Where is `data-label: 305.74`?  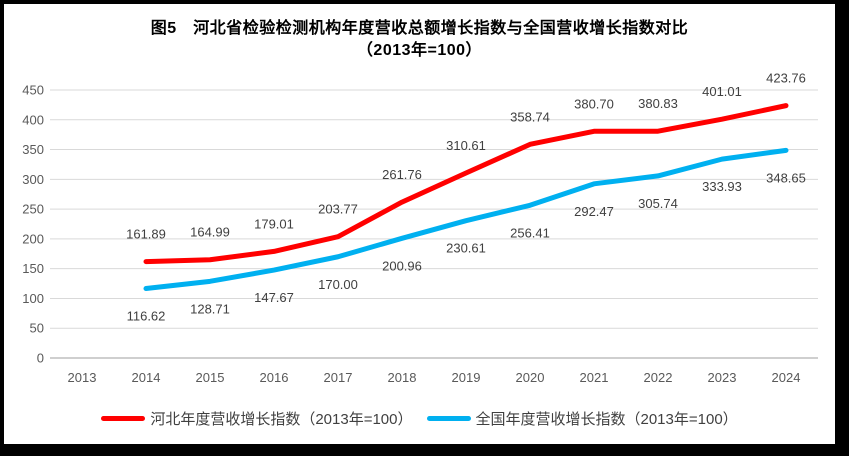 data-label: 305.74 is located at coordinates (658, 203).